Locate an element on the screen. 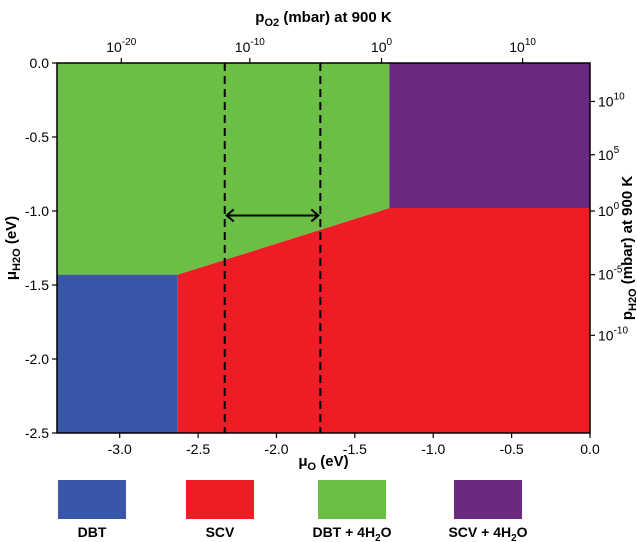 This screenshot has height=542, width=637. x-tick-label: -2.5 is located at coordinates (198, 449).